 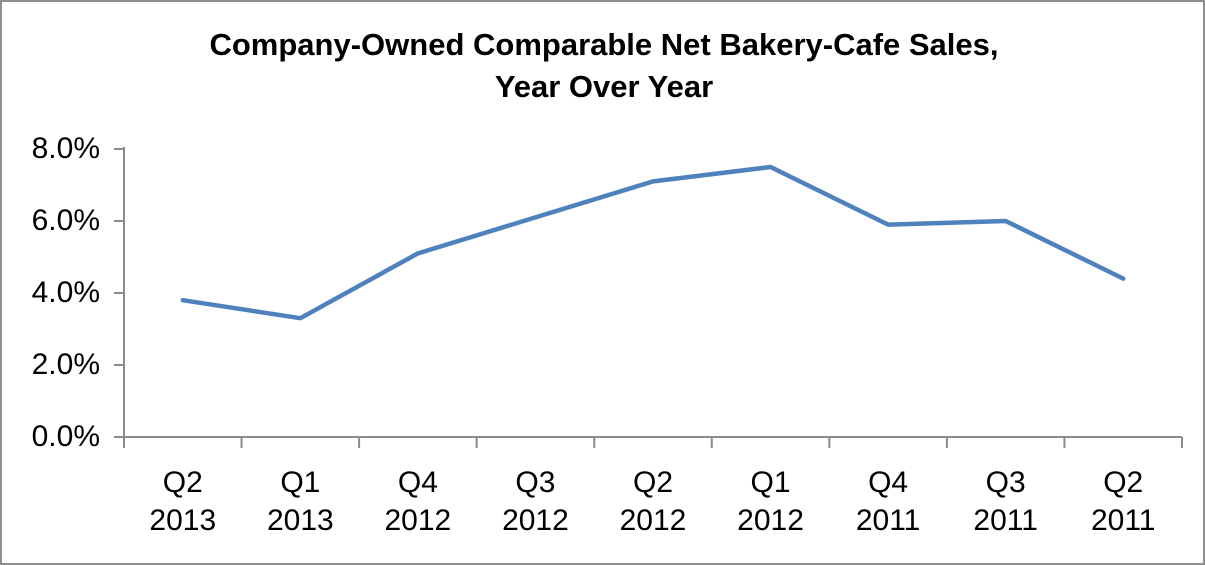 I want to click on x-axis-category-label: Q4 2011, so click(x=888, y=502).